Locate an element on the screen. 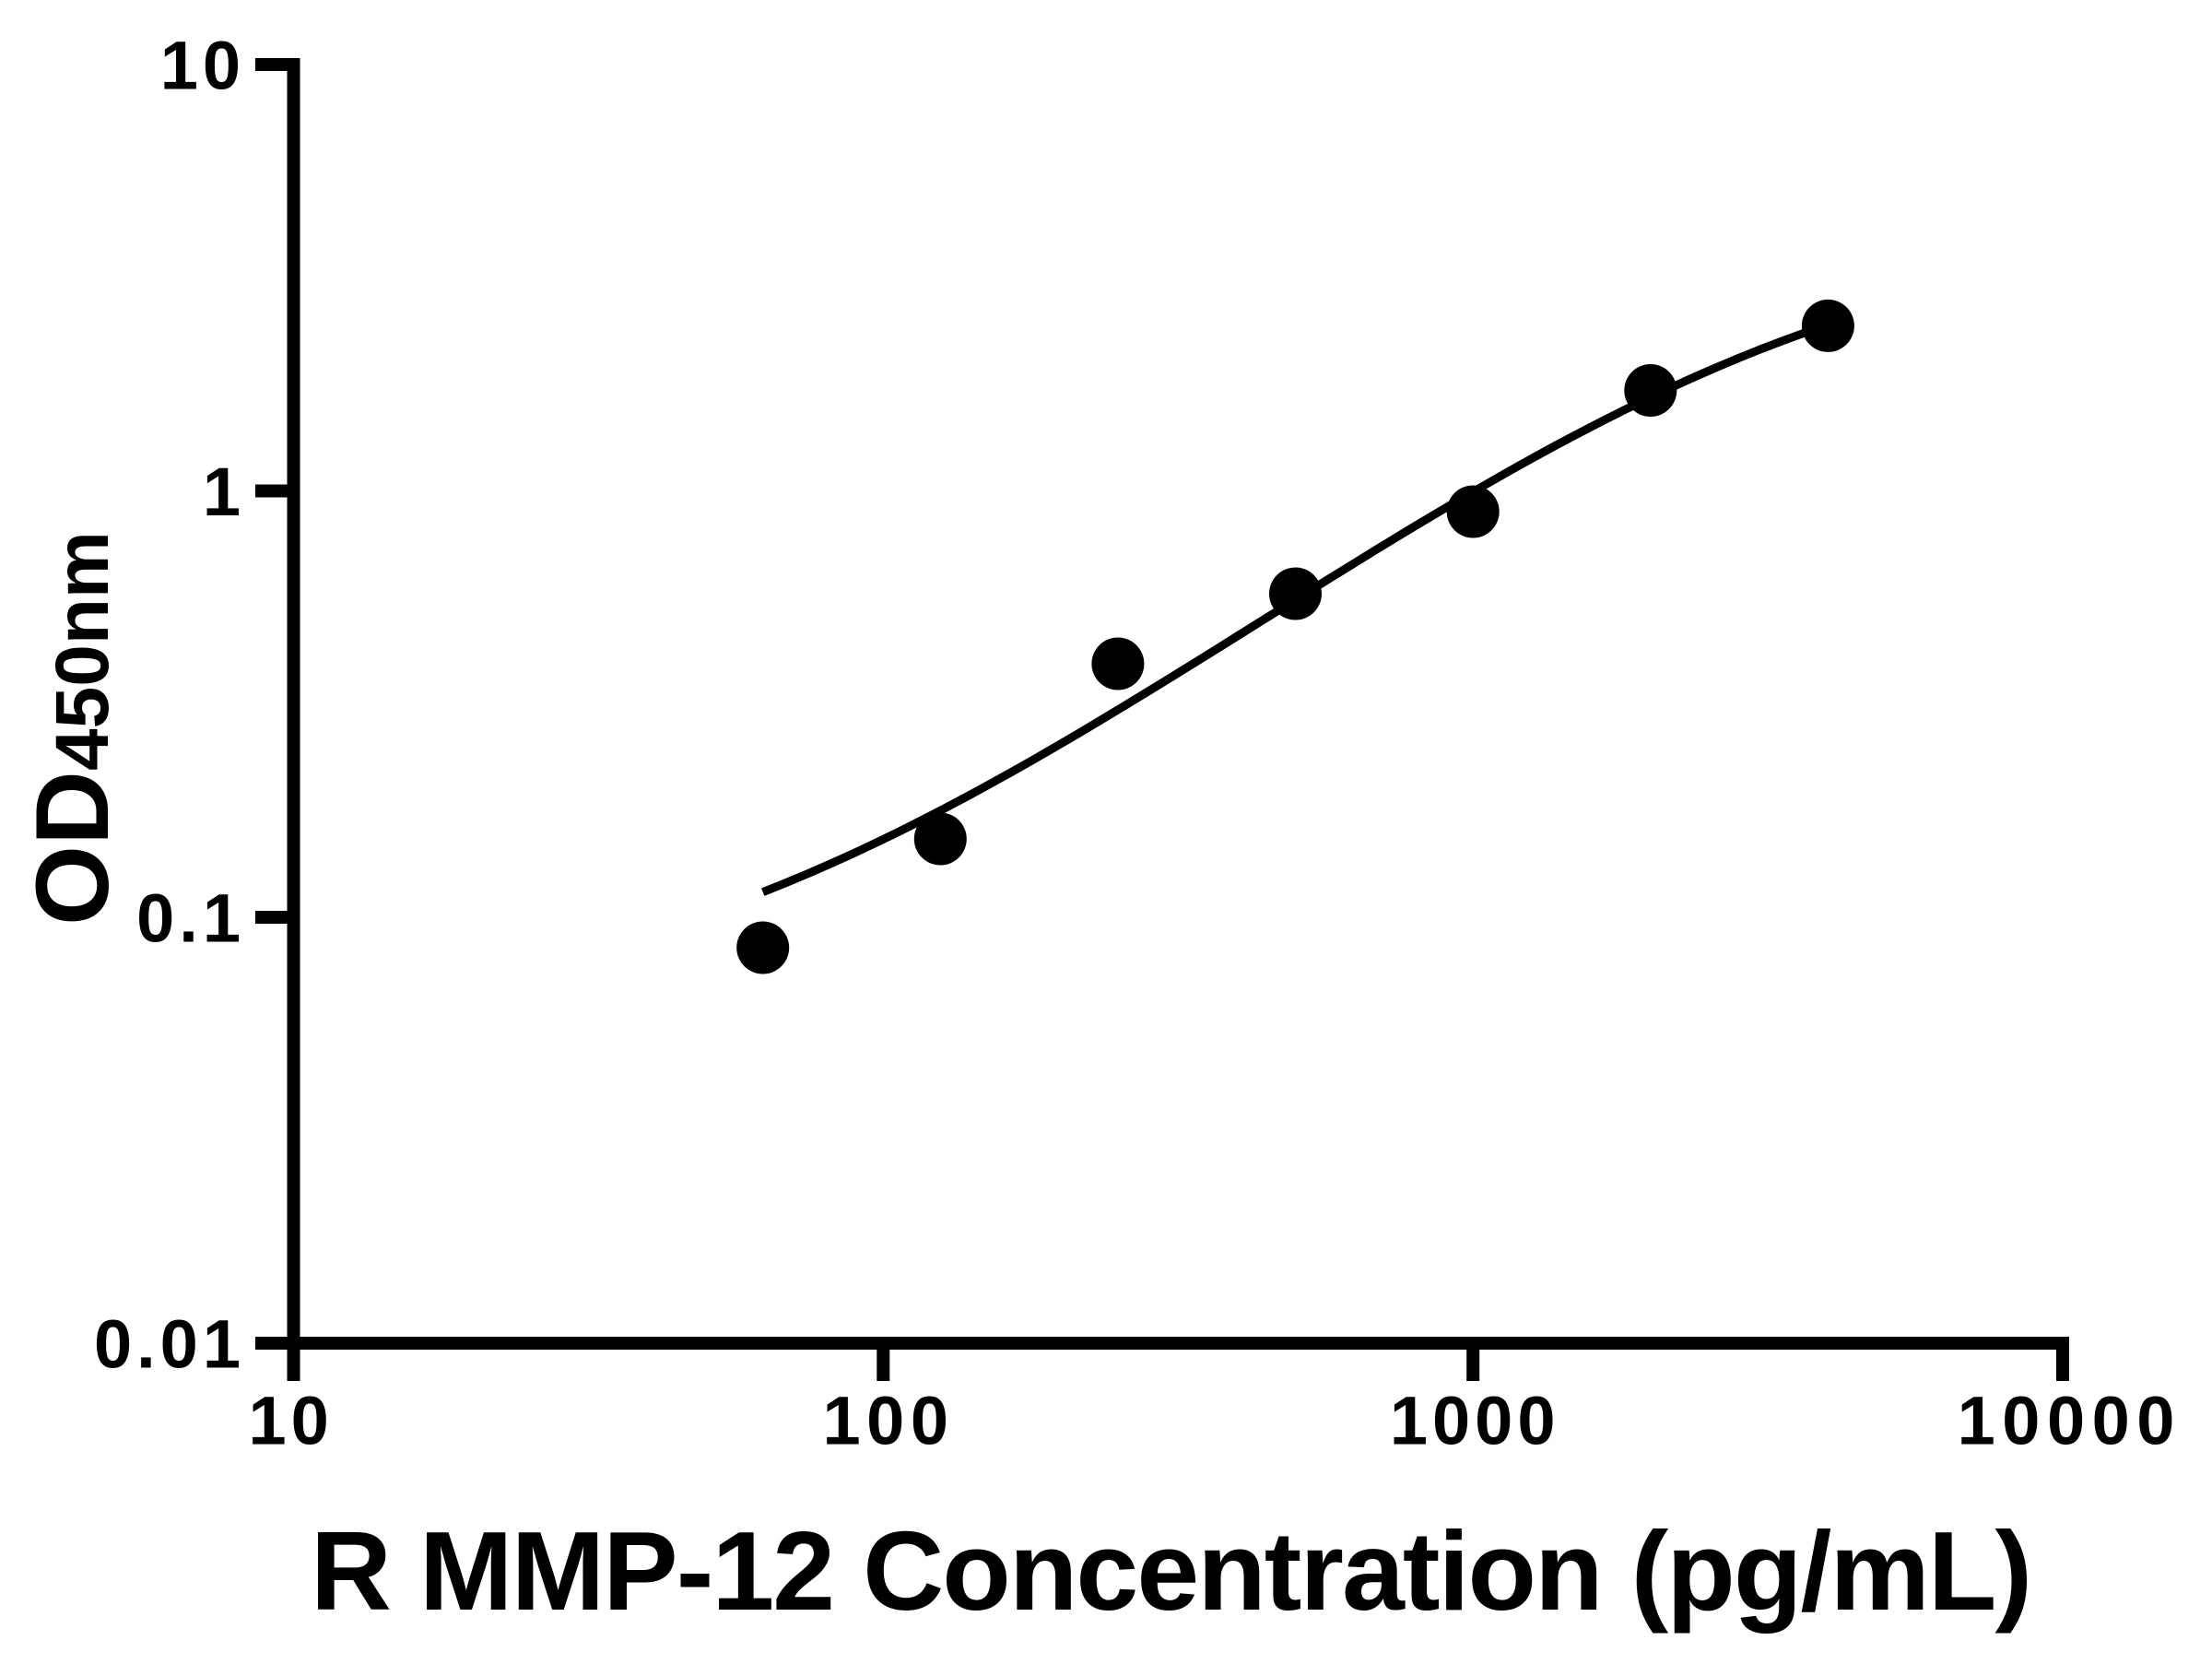 The image size is (2212, 1664). svg-text: R MMP-12 Concentration (pg/mL) is located at coordinates (1170, 1571).